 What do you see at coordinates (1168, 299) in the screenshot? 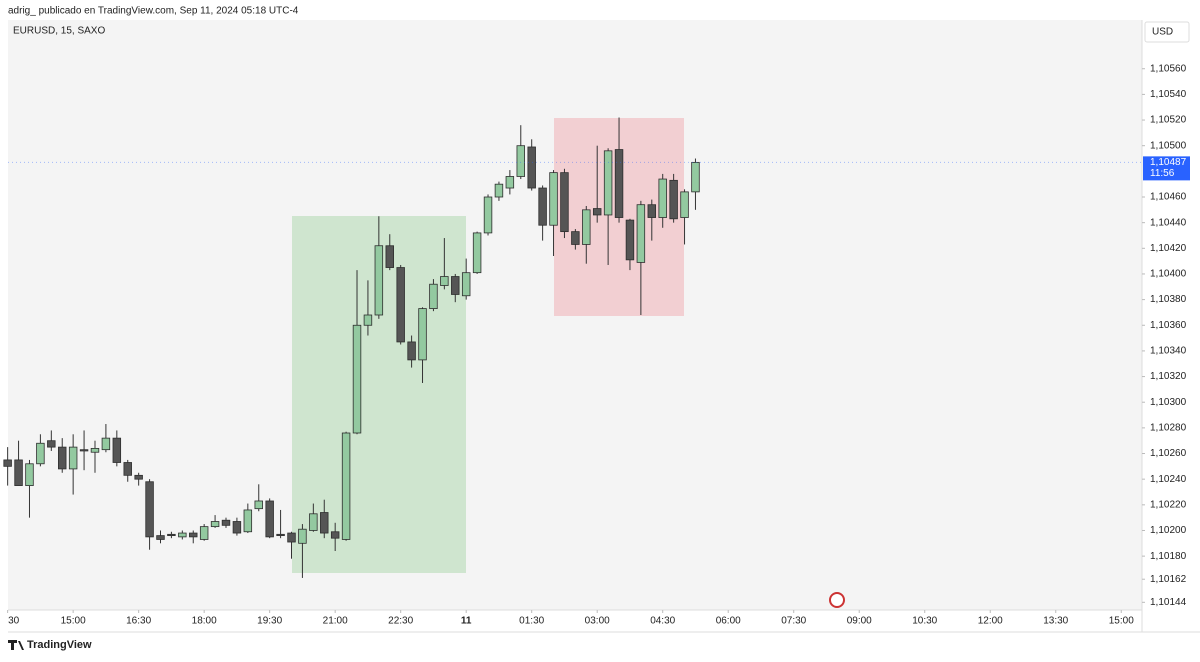
I see `y-tick-label: 1,10380` at bounding box center [1168, 299].